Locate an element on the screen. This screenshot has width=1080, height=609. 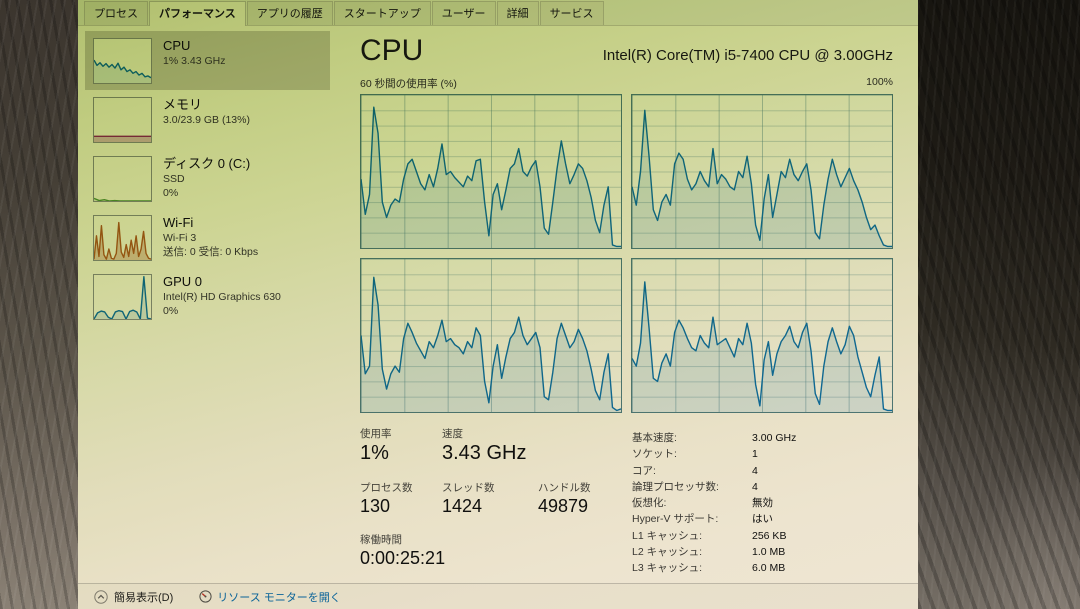
sidebar-item-gpu: GPU 0 Intel(R) HD Graphics 630 0% is located at coordinates (207, 296).